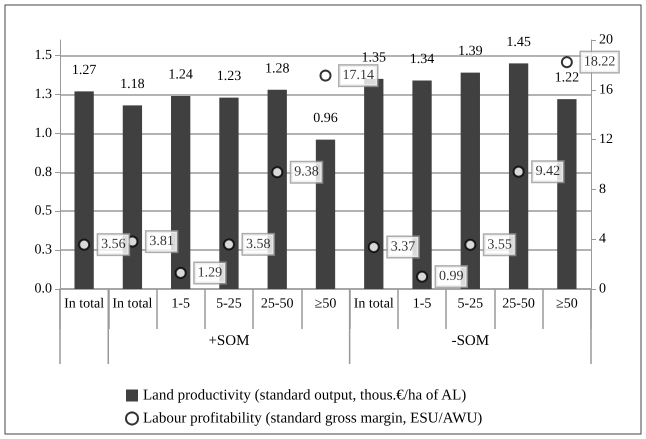 This screenshot has width=646, height=439. Describe the element at coordinates (548, 172) in the screenshot. I see `data-label: 9.42` at that location.